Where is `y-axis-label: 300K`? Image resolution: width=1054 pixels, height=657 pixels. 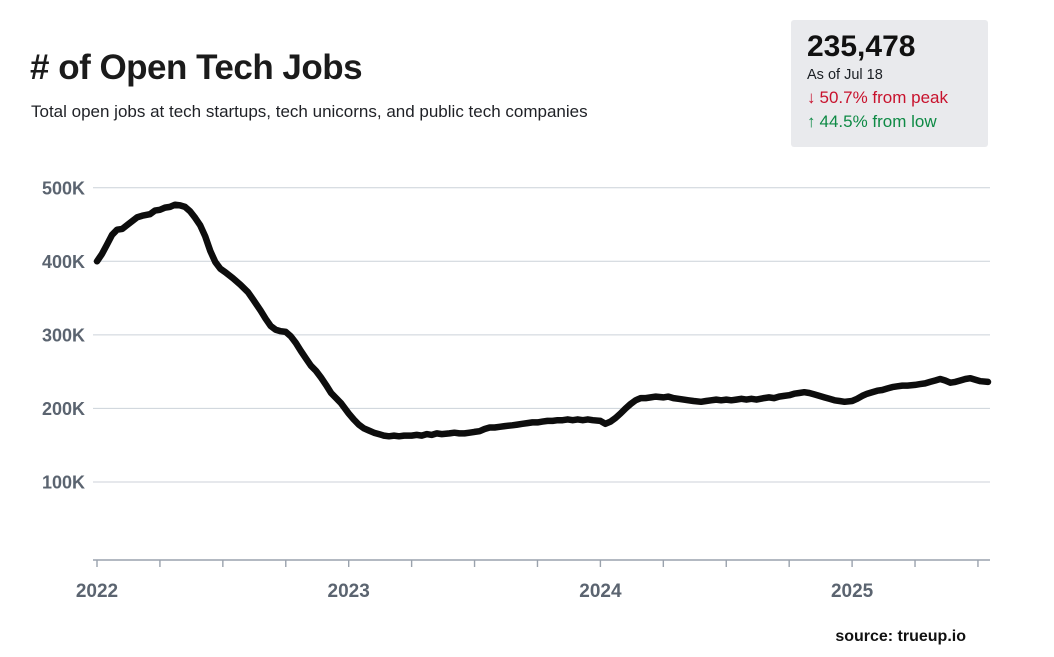 y-axis-label: 300K is located at coordinates (63, 335).